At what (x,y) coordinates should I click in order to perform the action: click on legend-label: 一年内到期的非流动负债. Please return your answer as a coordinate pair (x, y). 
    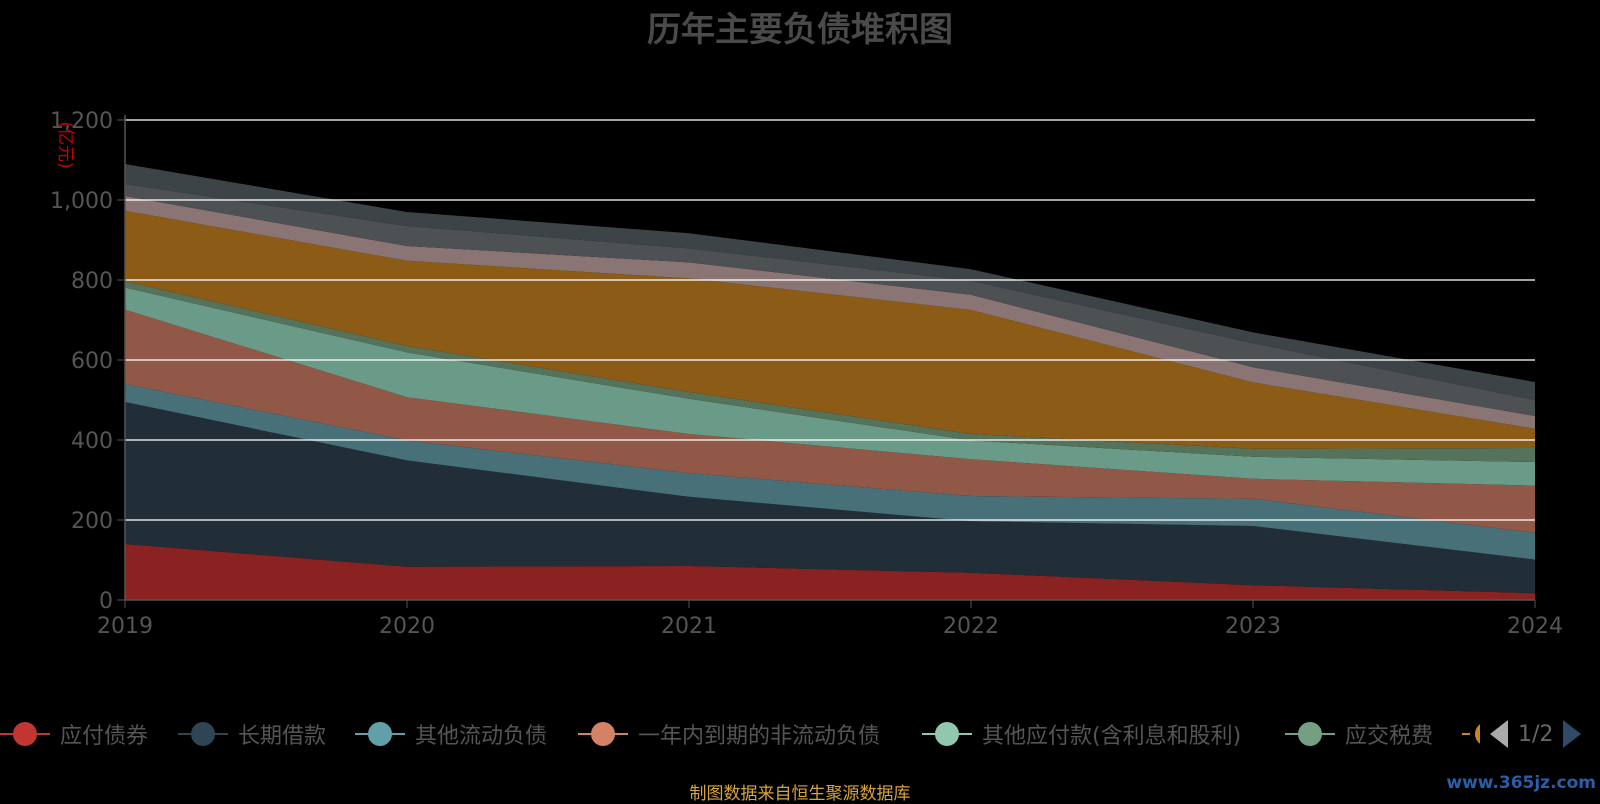
    Looking at the image, I should click on (759, 736).